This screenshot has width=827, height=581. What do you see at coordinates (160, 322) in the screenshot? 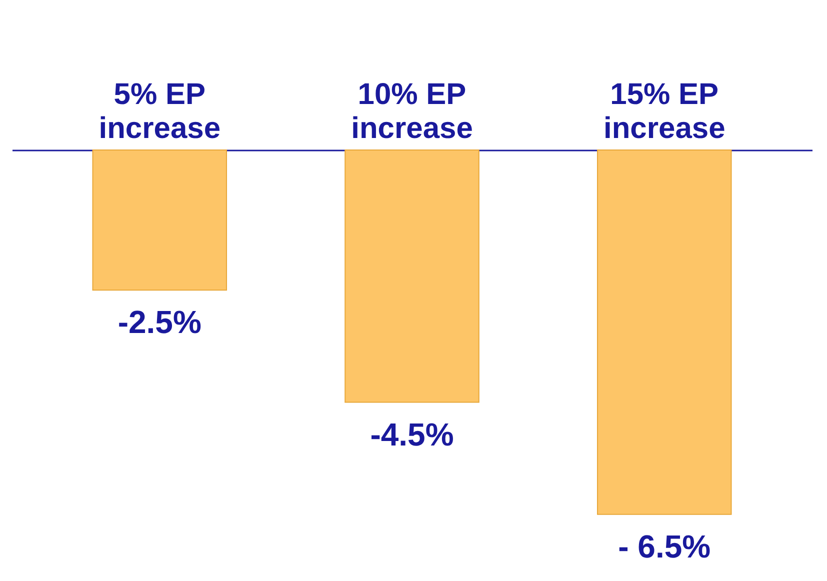
I see `data-label: -2.5%` at bounding box center [160, 322].